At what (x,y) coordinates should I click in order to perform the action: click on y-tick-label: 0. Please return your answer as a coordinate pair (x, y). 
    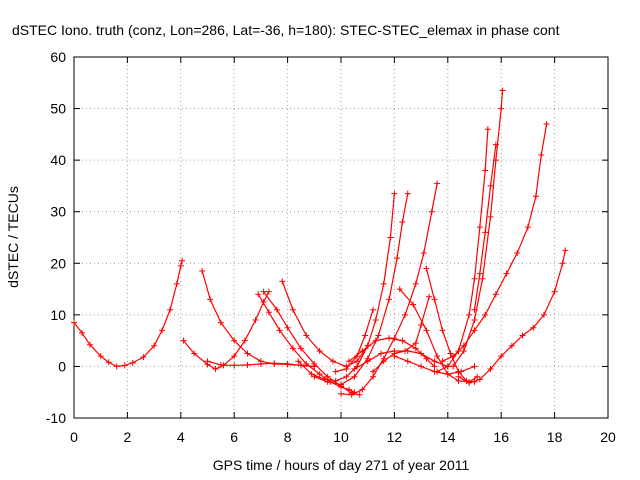
    Looking at the image, I should click on (62, 366).